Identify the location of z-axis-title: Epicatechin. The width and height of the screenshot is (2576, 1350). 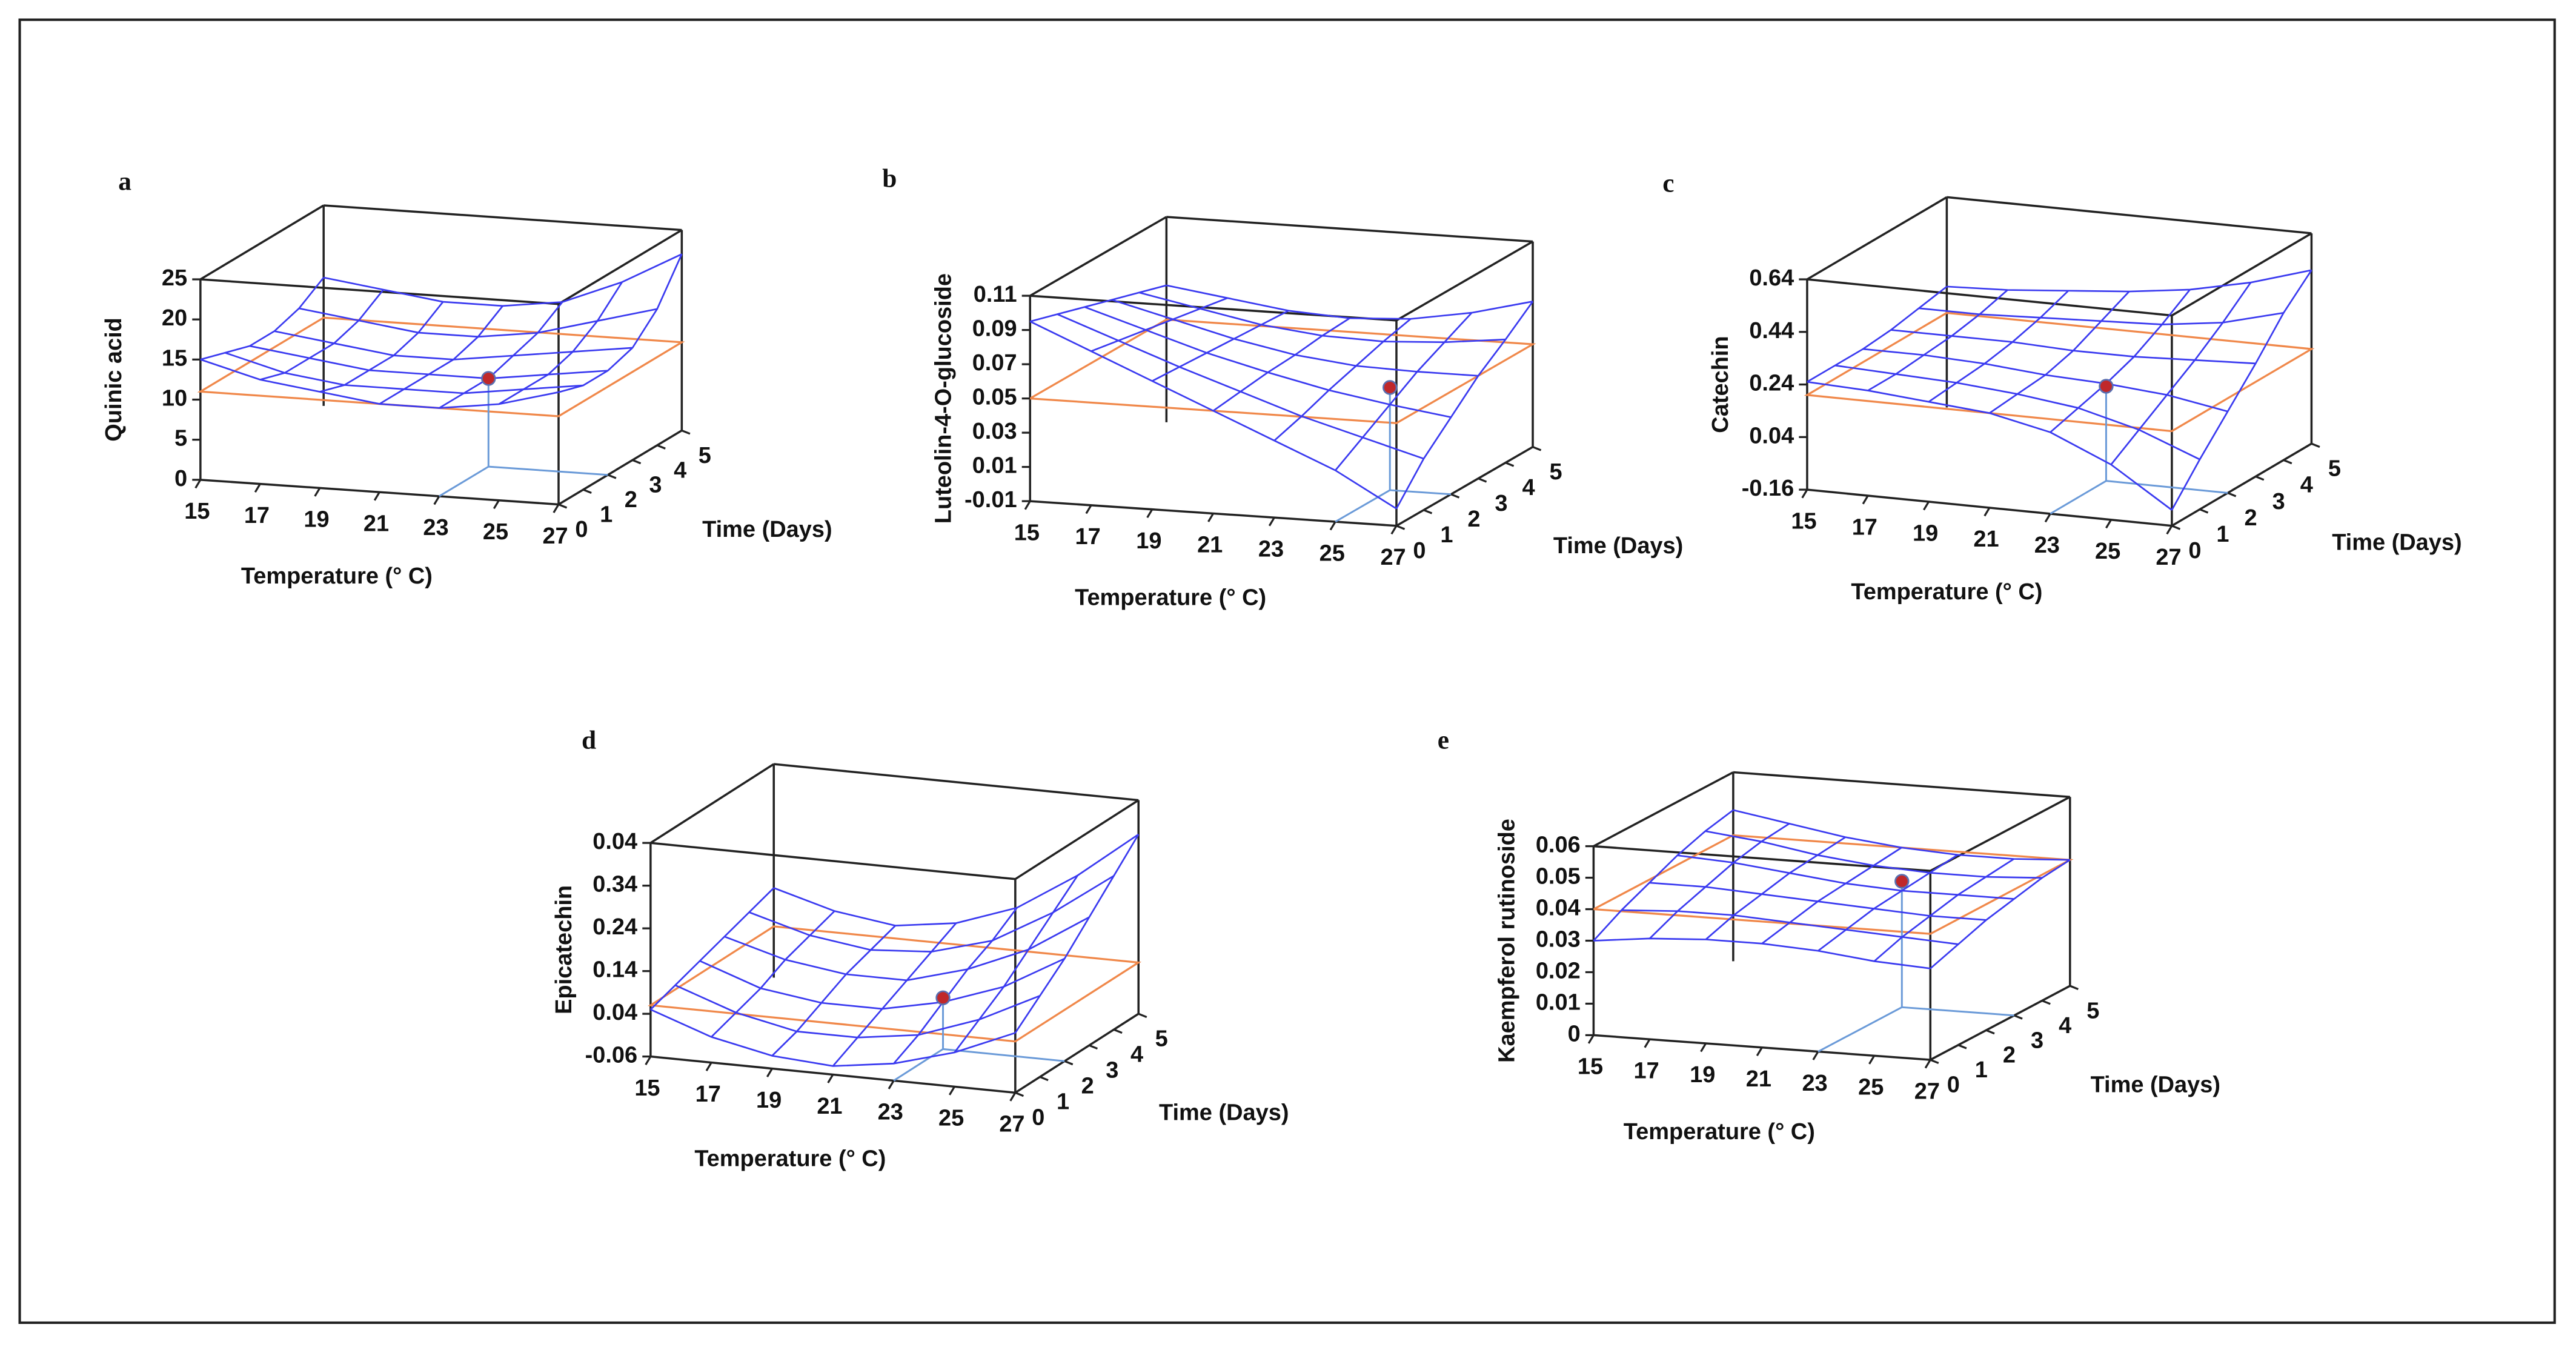
(564, 949).